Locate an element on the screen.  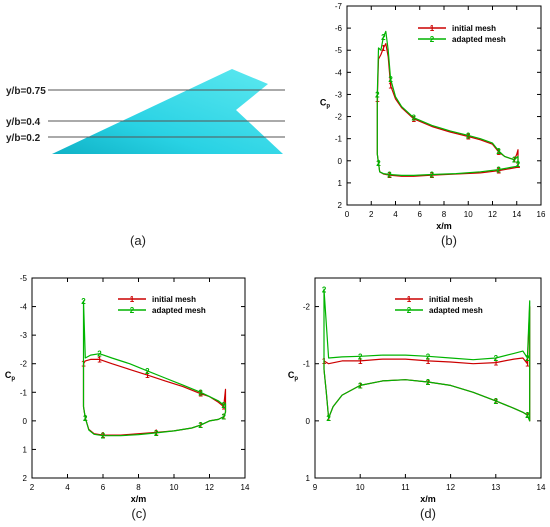
y-tick-label: -7 is located at coordinates (339, 6).